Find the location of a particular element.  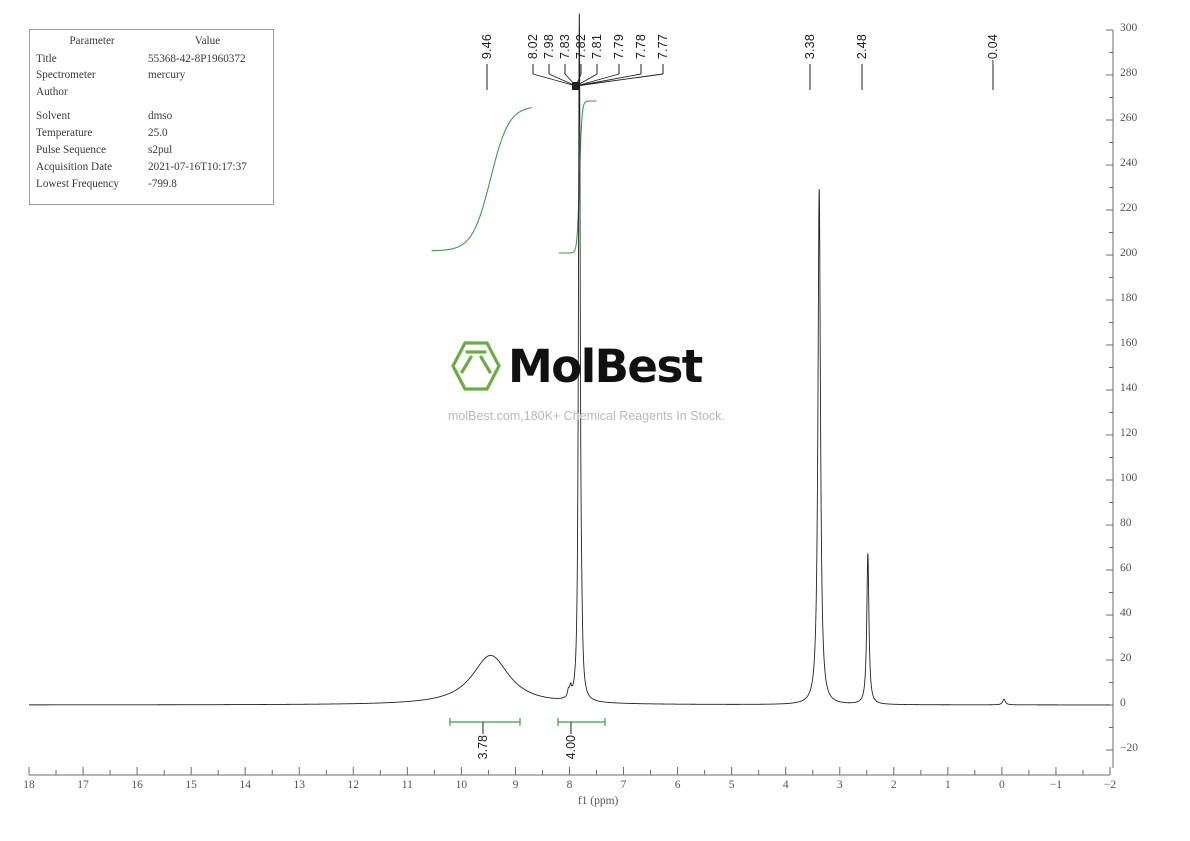

y-tick-label: 180 is located at coordinates (1129, 298).